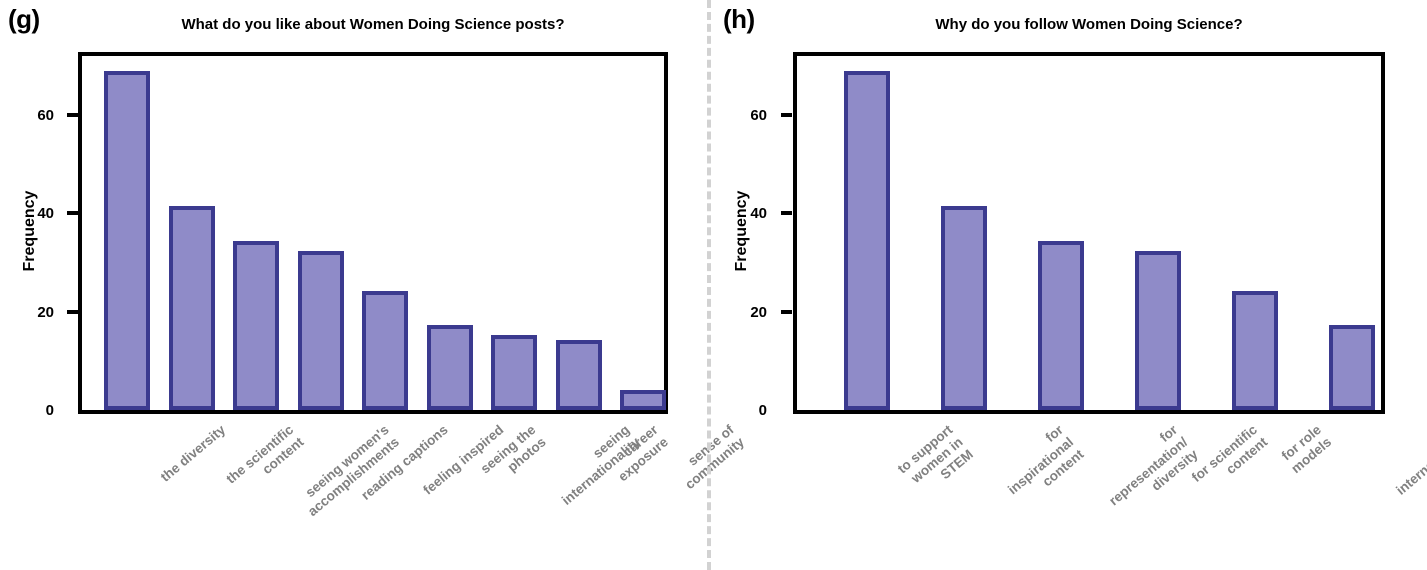 Image resolution: width=1427 pixels, height=570 pixels. What do you see at coordinates (29, 231) in the screenshot?
I see `y-axis-label-g: Frequency` at bounding box center [29, 231].